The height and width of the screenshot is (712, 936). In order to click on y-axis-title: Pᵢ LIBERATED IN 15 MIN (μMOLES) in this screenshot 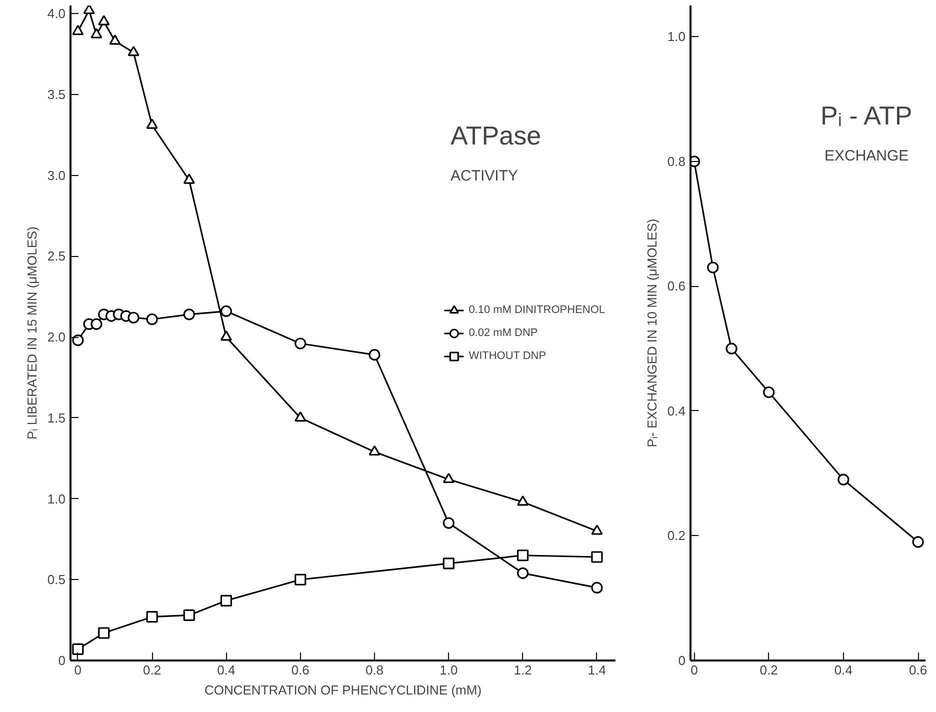, I will do `click(32, 333)`.